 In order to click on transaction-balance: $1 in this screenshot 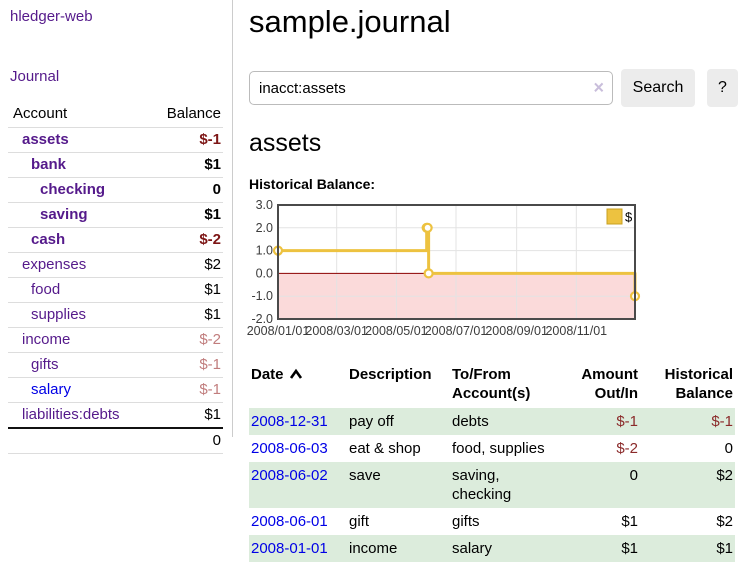, I will do `click(724, 548)`.